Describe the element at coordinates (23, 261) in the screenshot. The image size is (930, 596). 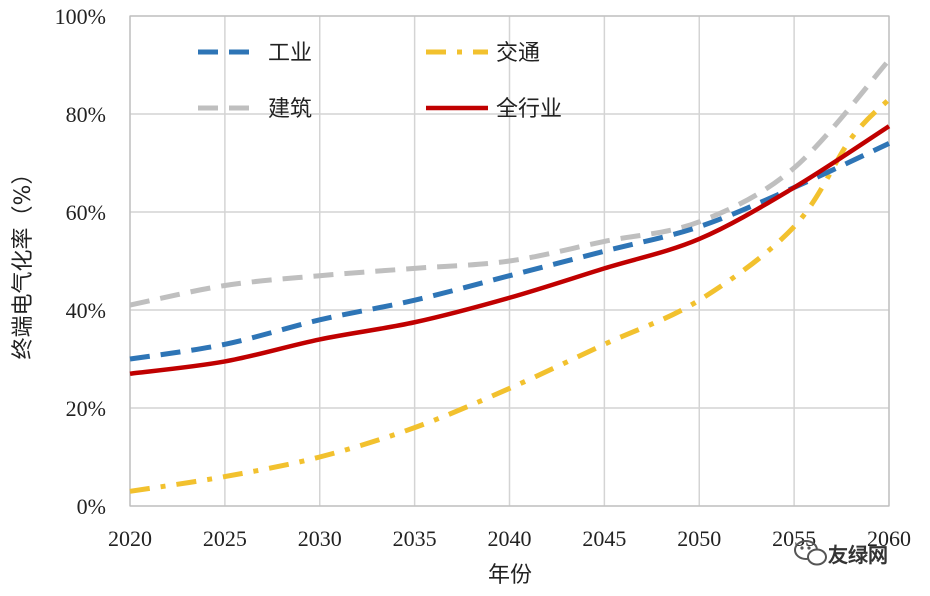
I see `y-axis-title: 终端电气化率（%）` at that location.